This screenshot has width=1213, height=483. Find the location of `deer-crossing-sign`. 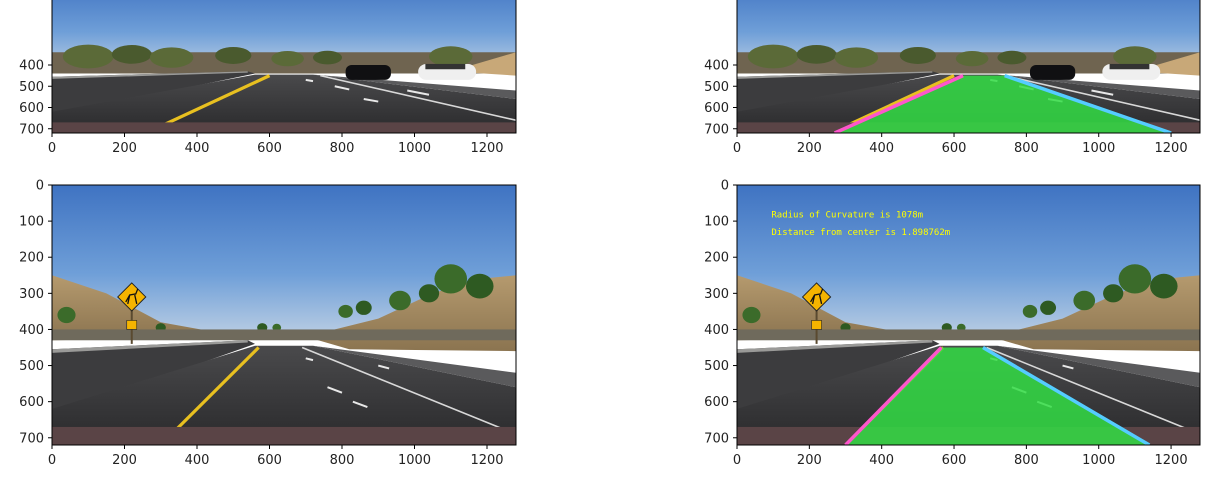

deer-crossing-sign is located at coordinates (816, 297).